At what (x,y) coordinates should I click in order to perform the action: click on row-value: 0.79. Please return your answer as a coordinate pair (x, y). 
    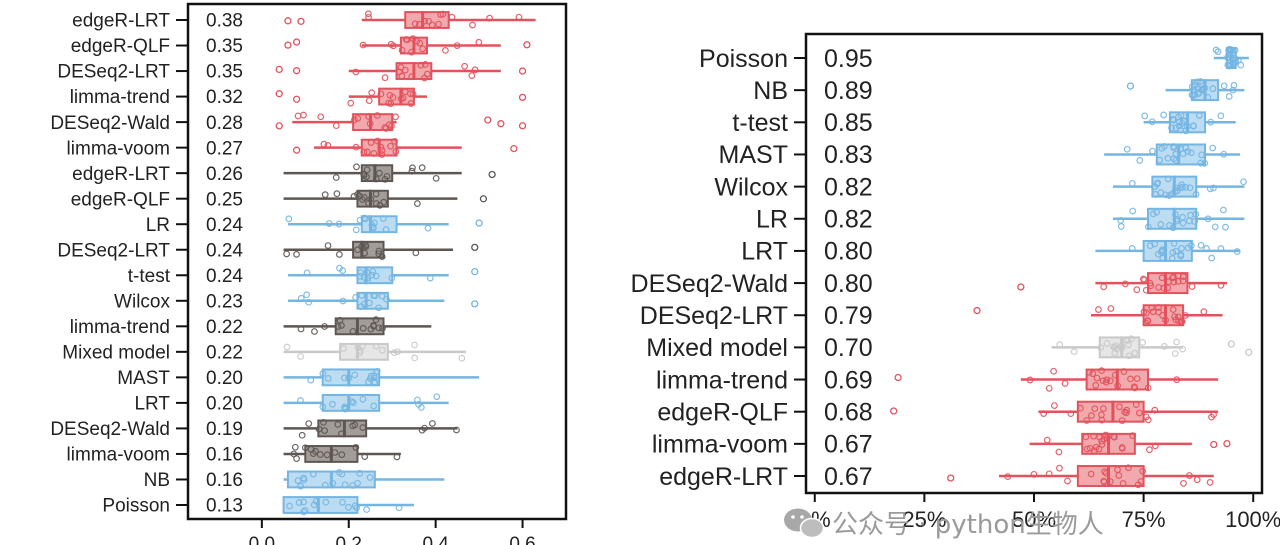
    Looking at the image, I should click on (848, 316).